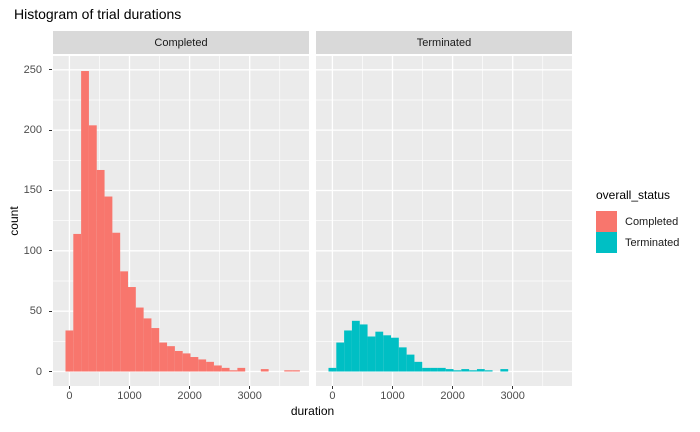 This screenshot has width=700, height=432. Describe the element at coordinates (35, 311) in the screenshot. I see `y-tick-label: 50` at that location.